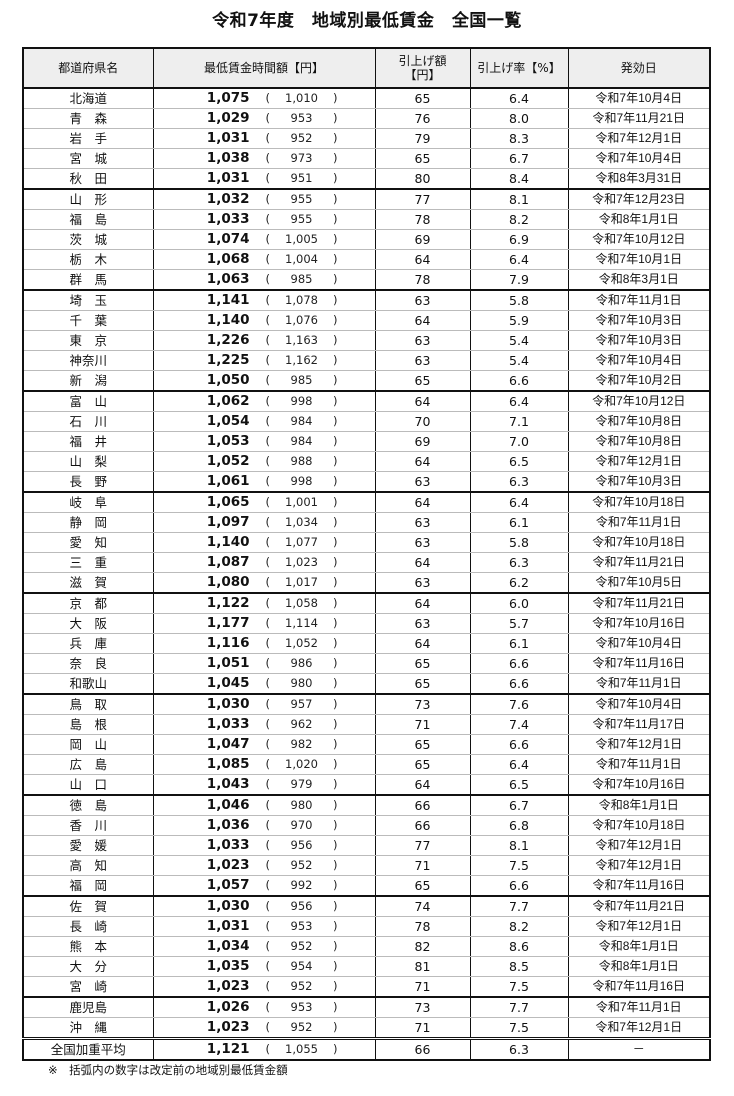  I want to click on prefecture-cell: 秋 田, so click(88, 179).